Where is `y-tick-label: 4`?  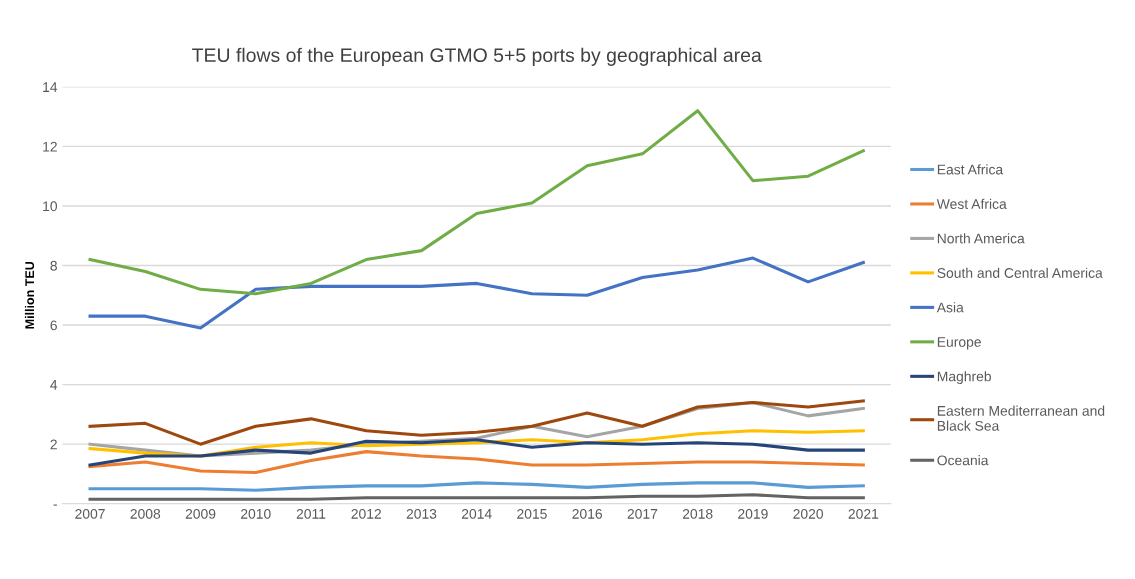
y-tick-label: 4 is located at coordinates (54, 385).